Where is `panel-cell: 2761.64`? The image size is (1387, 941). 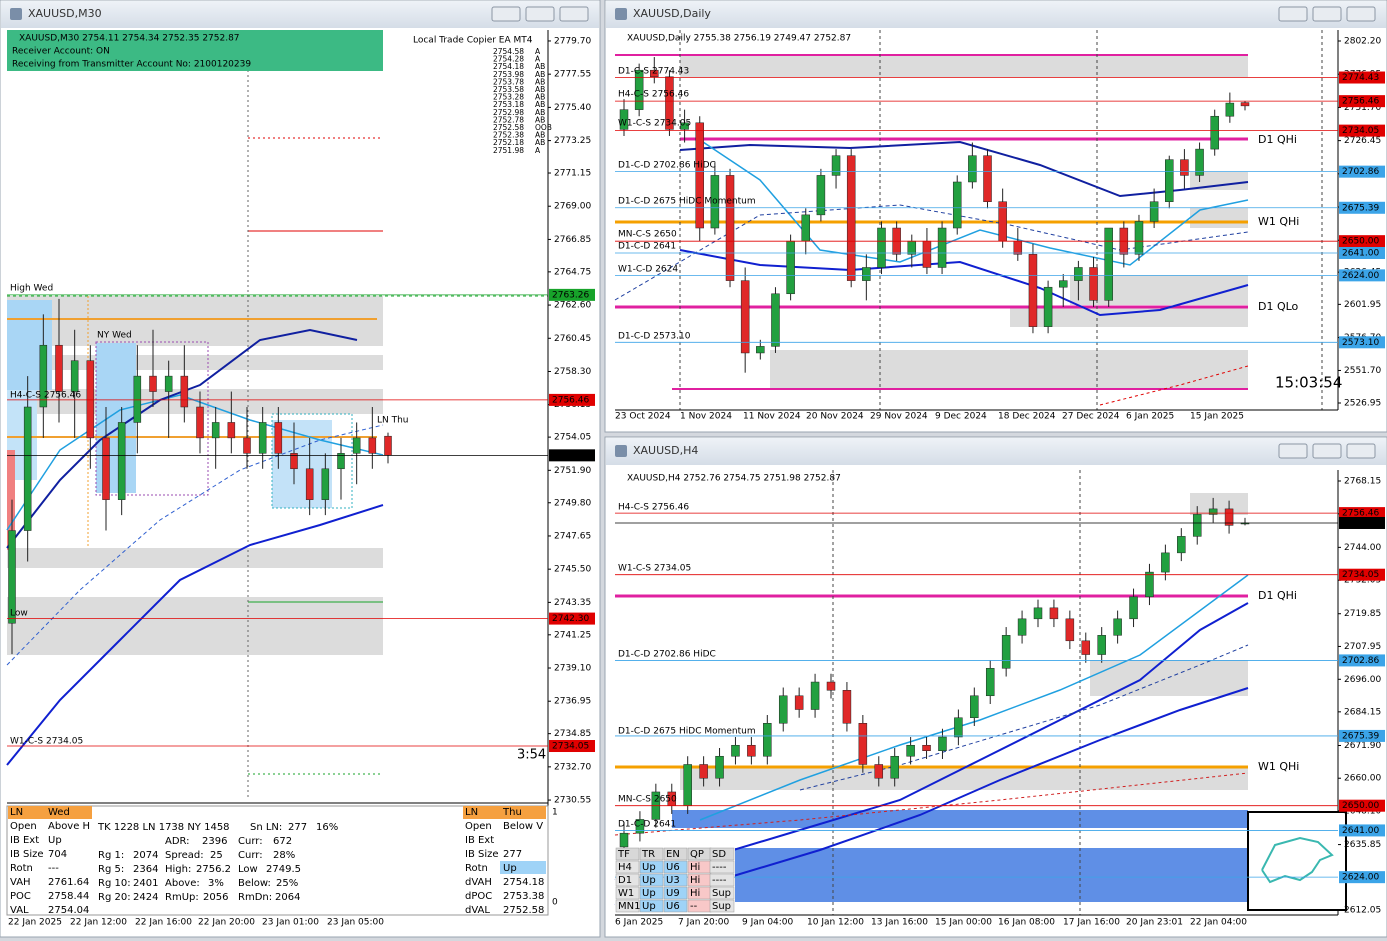
panel-cell: 2761.64 is located at coordinates (68, 882).